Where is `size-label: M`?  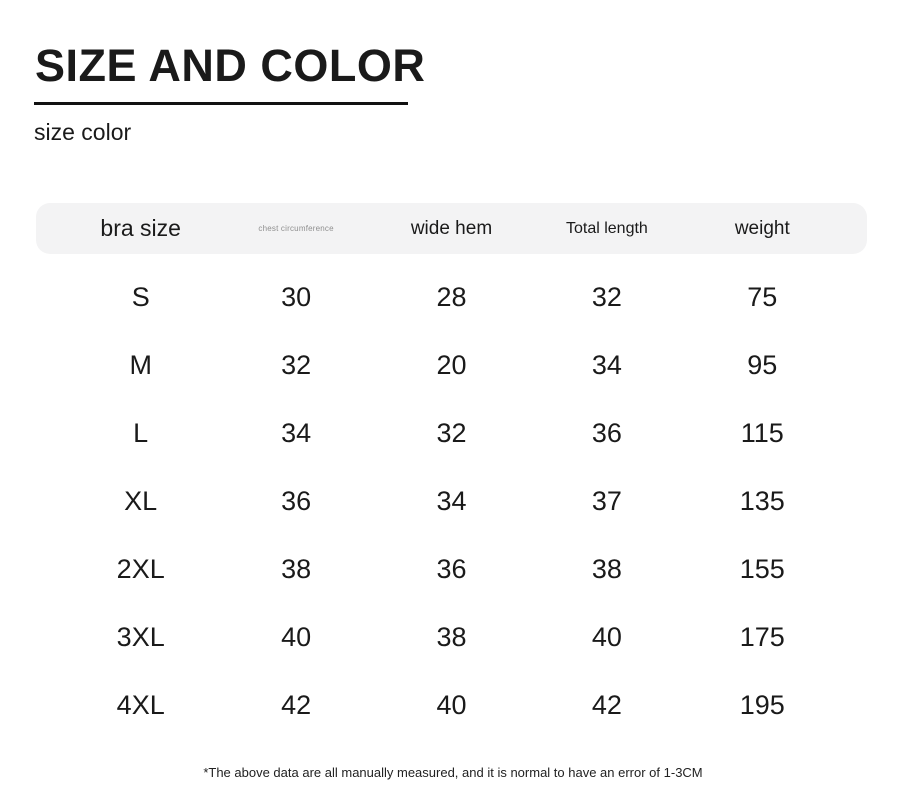
size-label: M is located at coordinates (140, 364).